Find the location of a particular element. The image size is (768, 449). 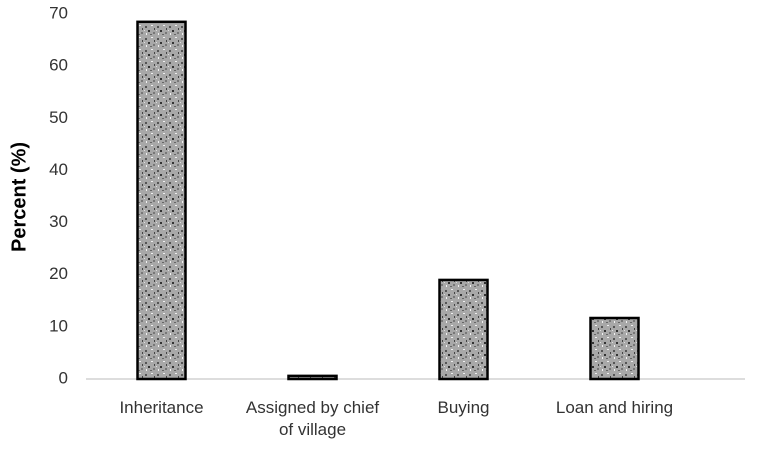

y-tick-label: 30 is located at coordinates (58, 221).